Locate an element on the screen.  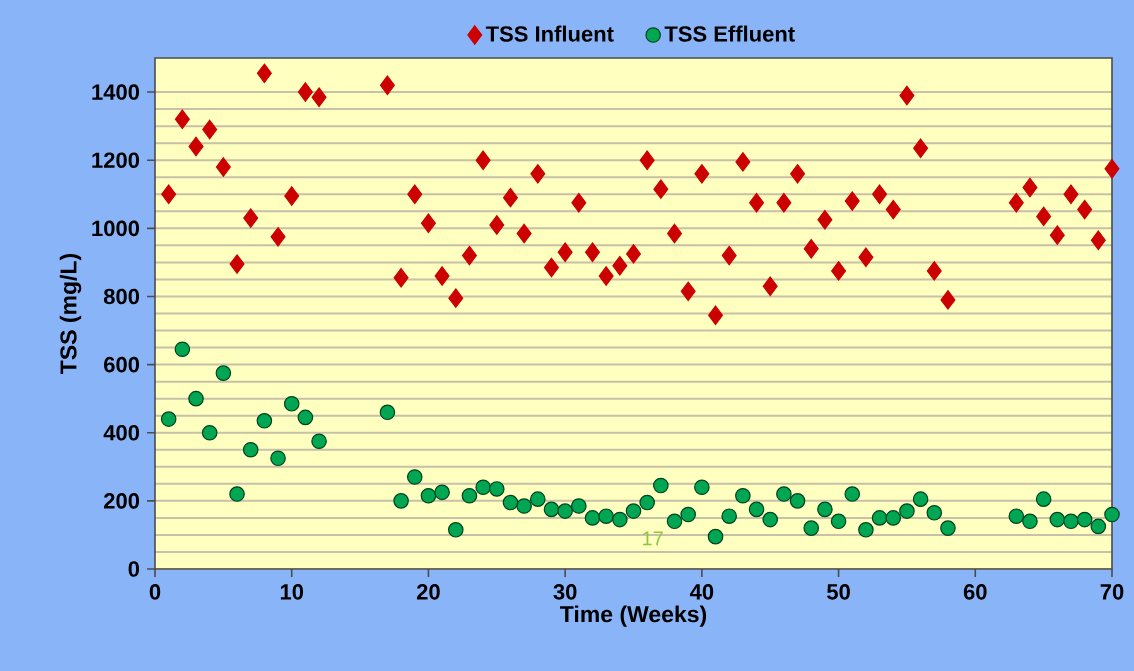
x-tick-label: 30 is located at coordinates (565, 592).